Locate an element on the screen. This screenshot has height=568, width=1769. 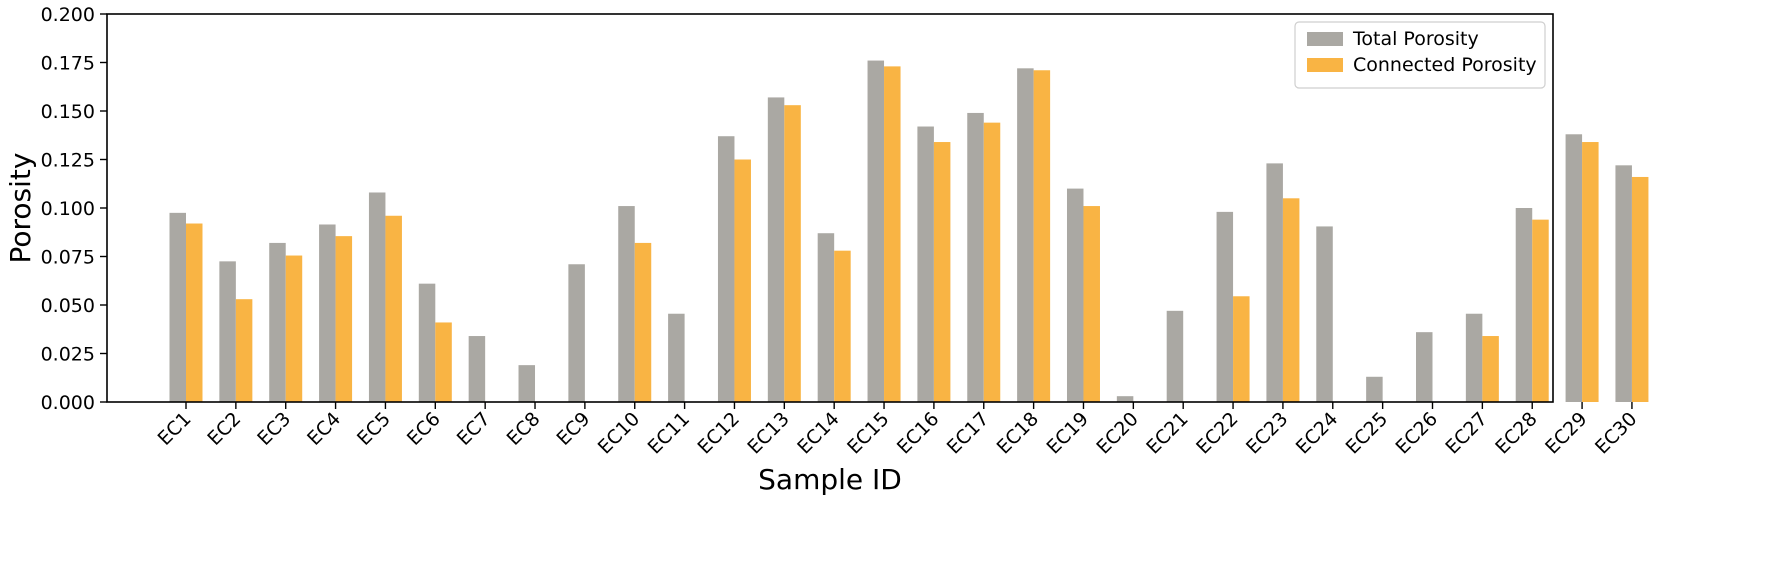
y-tick-label: 0.150 is located at coordinates (68, 112).